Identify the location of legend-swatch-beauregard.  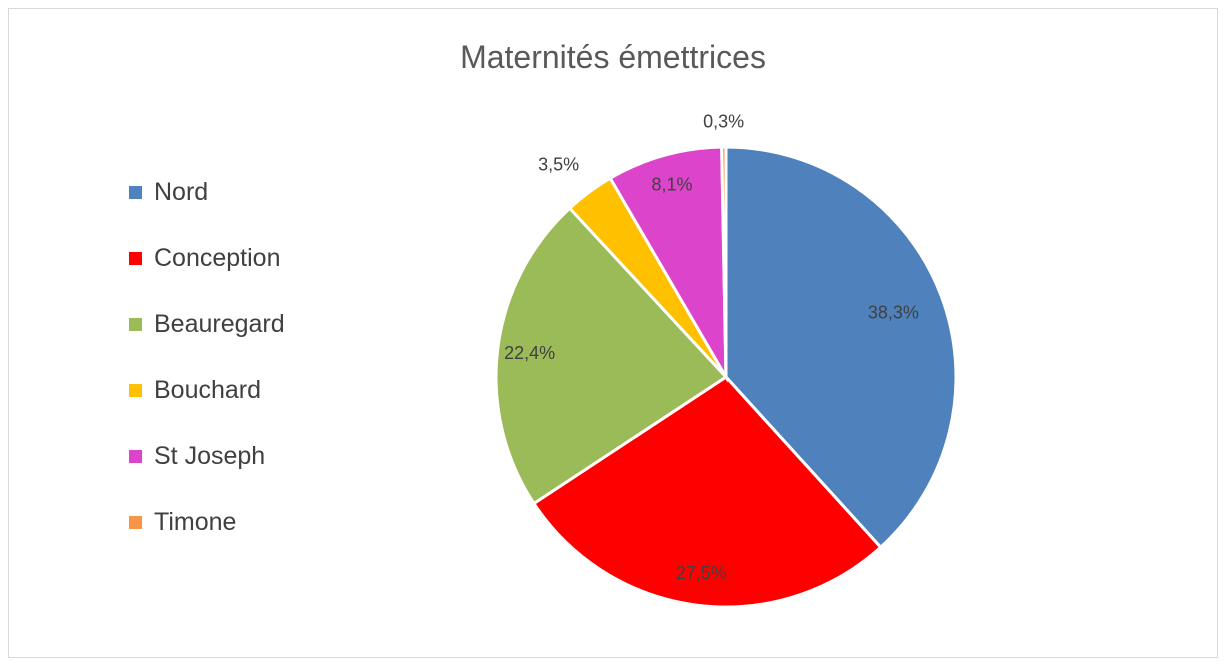
(135, 324).